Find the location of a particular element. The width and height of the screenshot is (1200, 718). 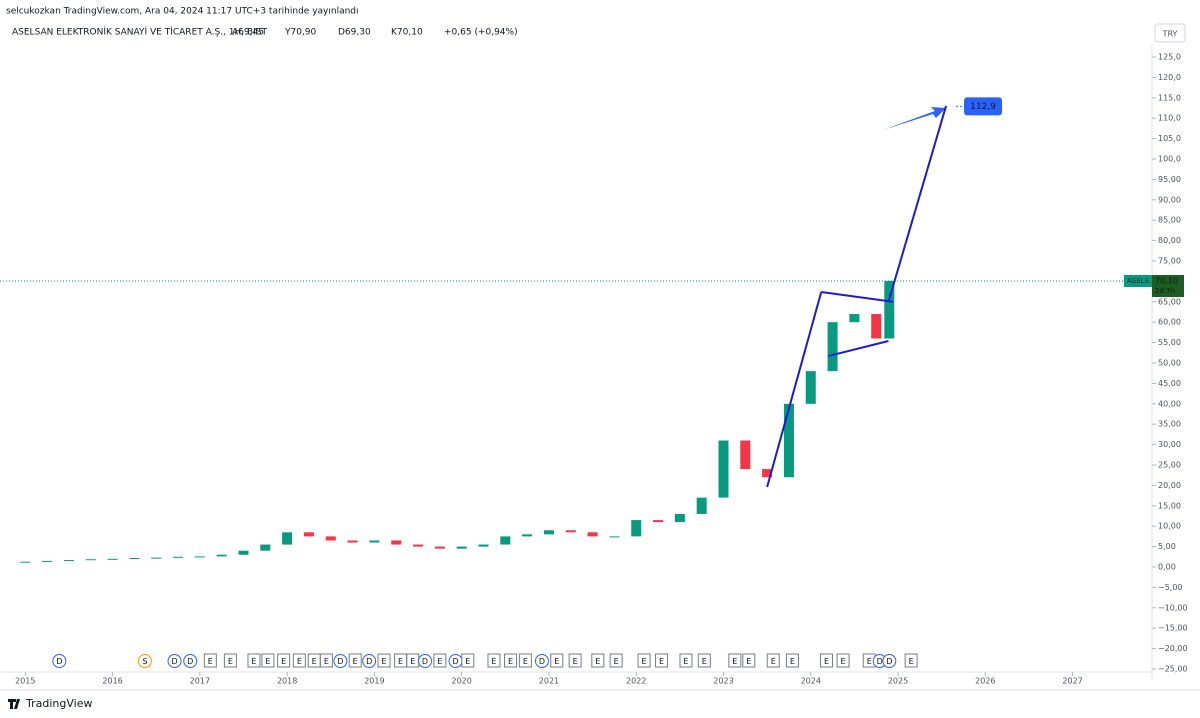

event-label: S is located at coordinates (144, 661).